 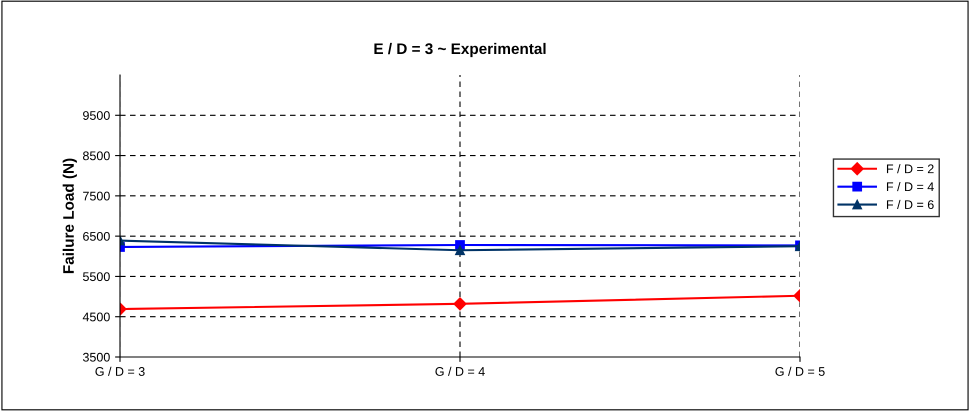 I want to click on x-tick-label: G / D = 3, so click(x=120, y=371).